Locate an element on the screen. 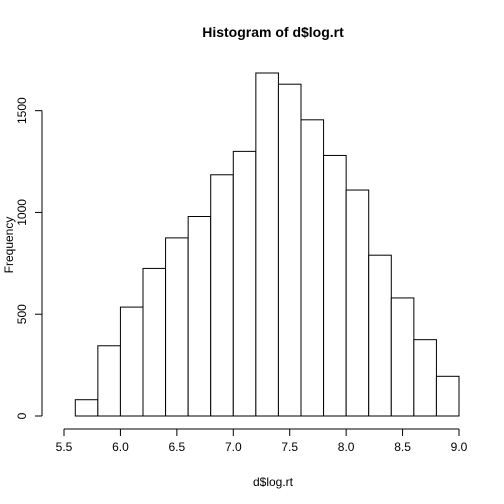 The image size is (504, 504). x-tick-label: 9.0 is located at coordinates (459, 447).